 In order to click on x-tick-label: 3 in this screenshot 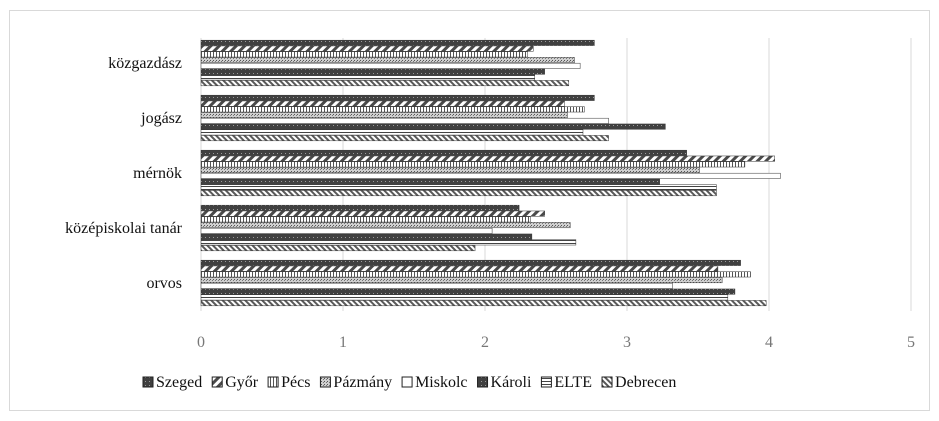, I will do `click(627, 342)`.